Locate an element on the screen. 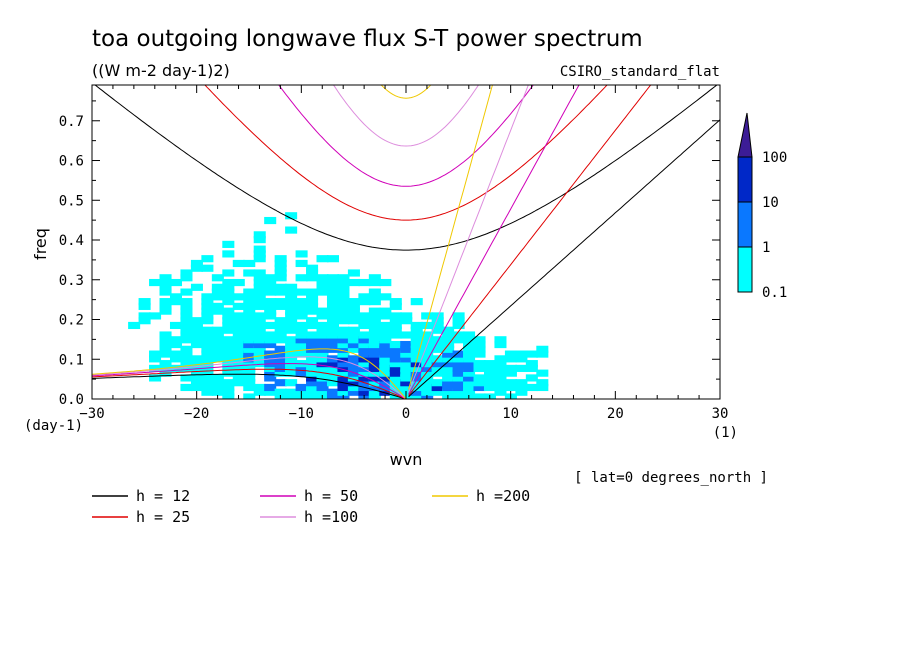 The height and width of the screenshot is (654, 904). colorbar-segment is located at coordinates (745, 269).